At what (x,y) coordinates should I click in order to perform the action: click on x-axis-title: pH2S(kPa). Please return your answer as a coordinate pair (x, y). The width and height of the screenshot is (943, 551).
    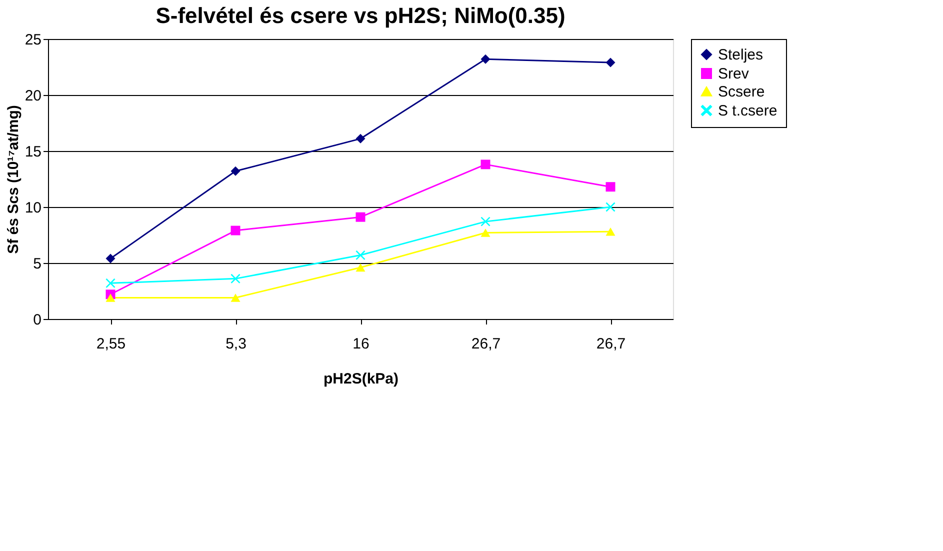
    Looking at the image, I should click on (361, 379).